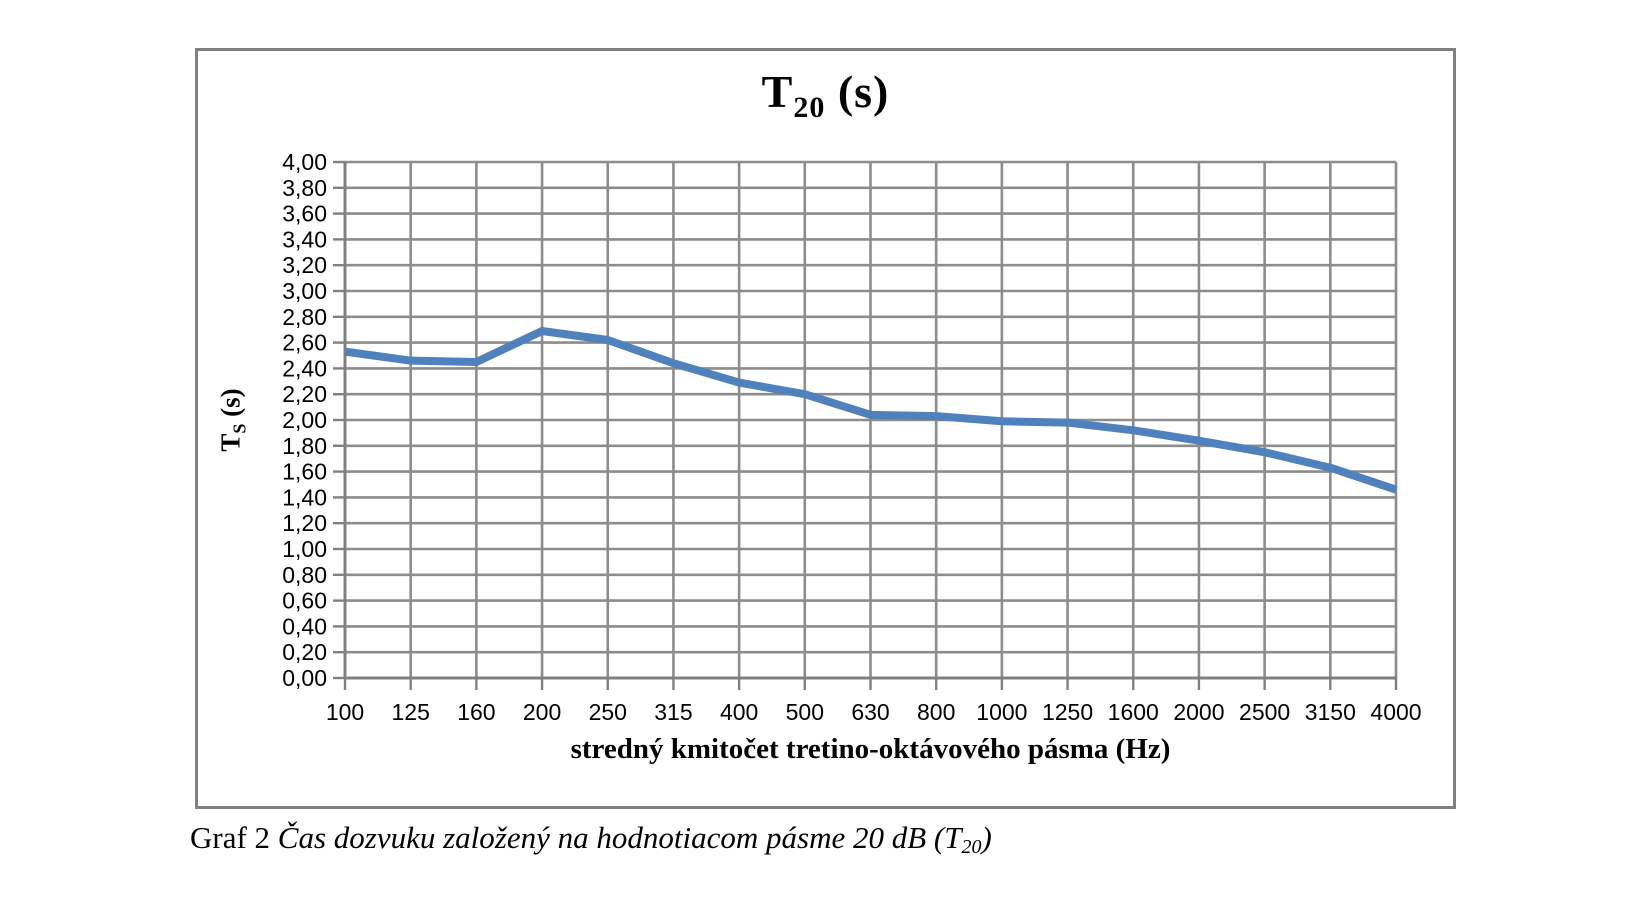 Image resolution: width=1626 pixels, height=897 pixels. What do you see at coordinates (870, 712) in the screenshot?
I see `x-tick-label: 630` at bounding box center [870, 712].